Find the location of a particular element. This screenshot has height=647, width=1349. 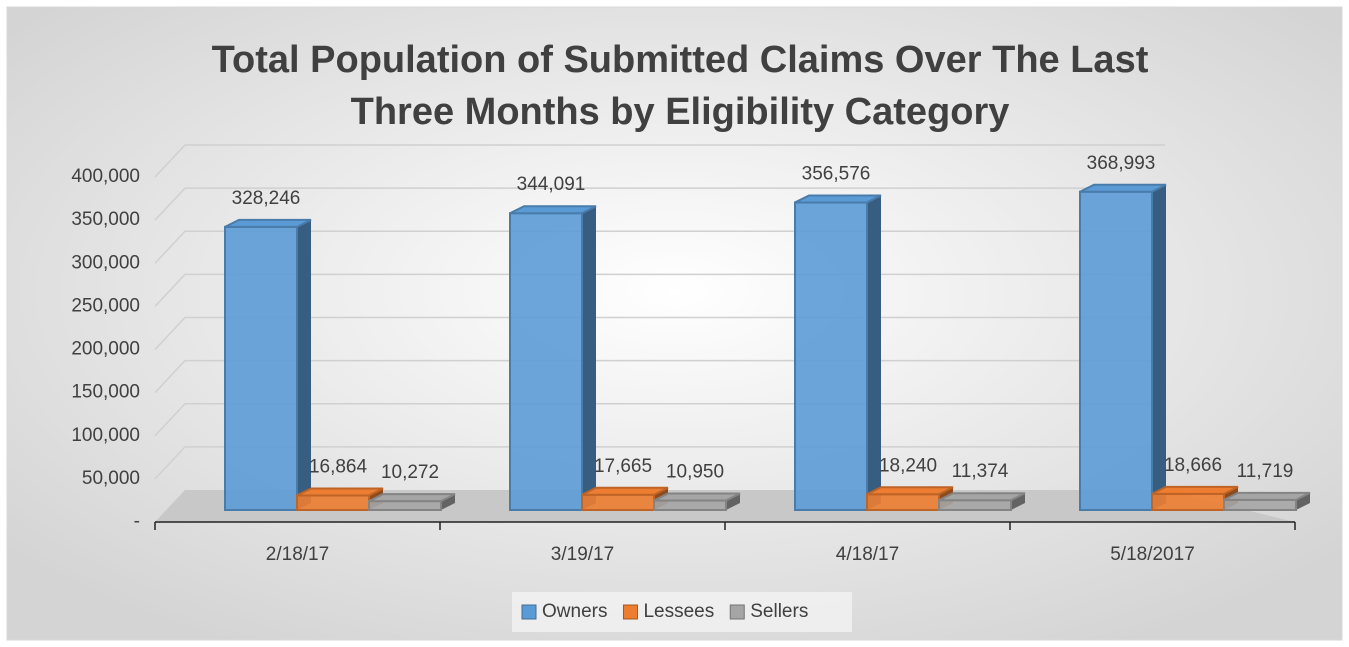

y-tick-label: - is located at coordinates (137, 521).